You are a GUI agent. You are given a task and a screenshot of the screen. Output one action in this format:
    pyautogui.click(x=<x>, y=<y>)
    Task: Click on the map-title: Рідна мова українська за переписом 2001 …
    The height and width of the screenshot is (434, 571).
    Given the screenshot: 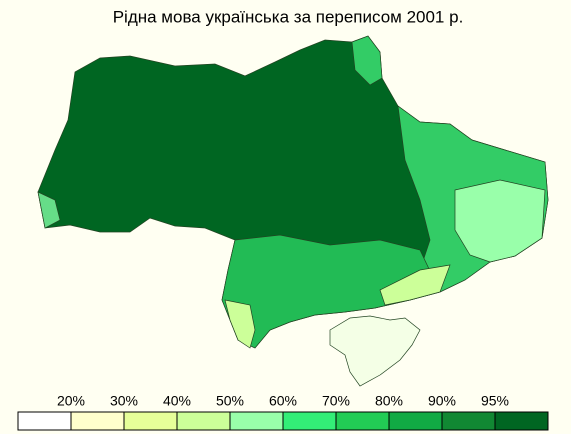 What is the action you would take?
    pyautogui.click(x=288, y=16)
    